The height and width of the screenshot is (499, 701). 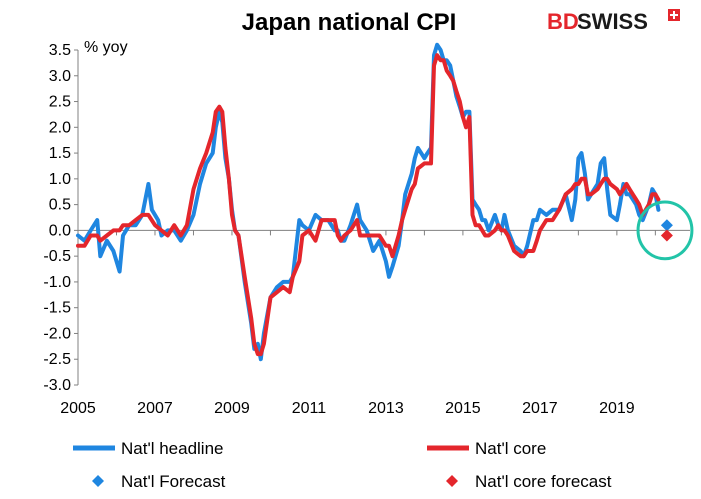 I want to click on y-tick-label: -3.0, so click(x=57, y=385).